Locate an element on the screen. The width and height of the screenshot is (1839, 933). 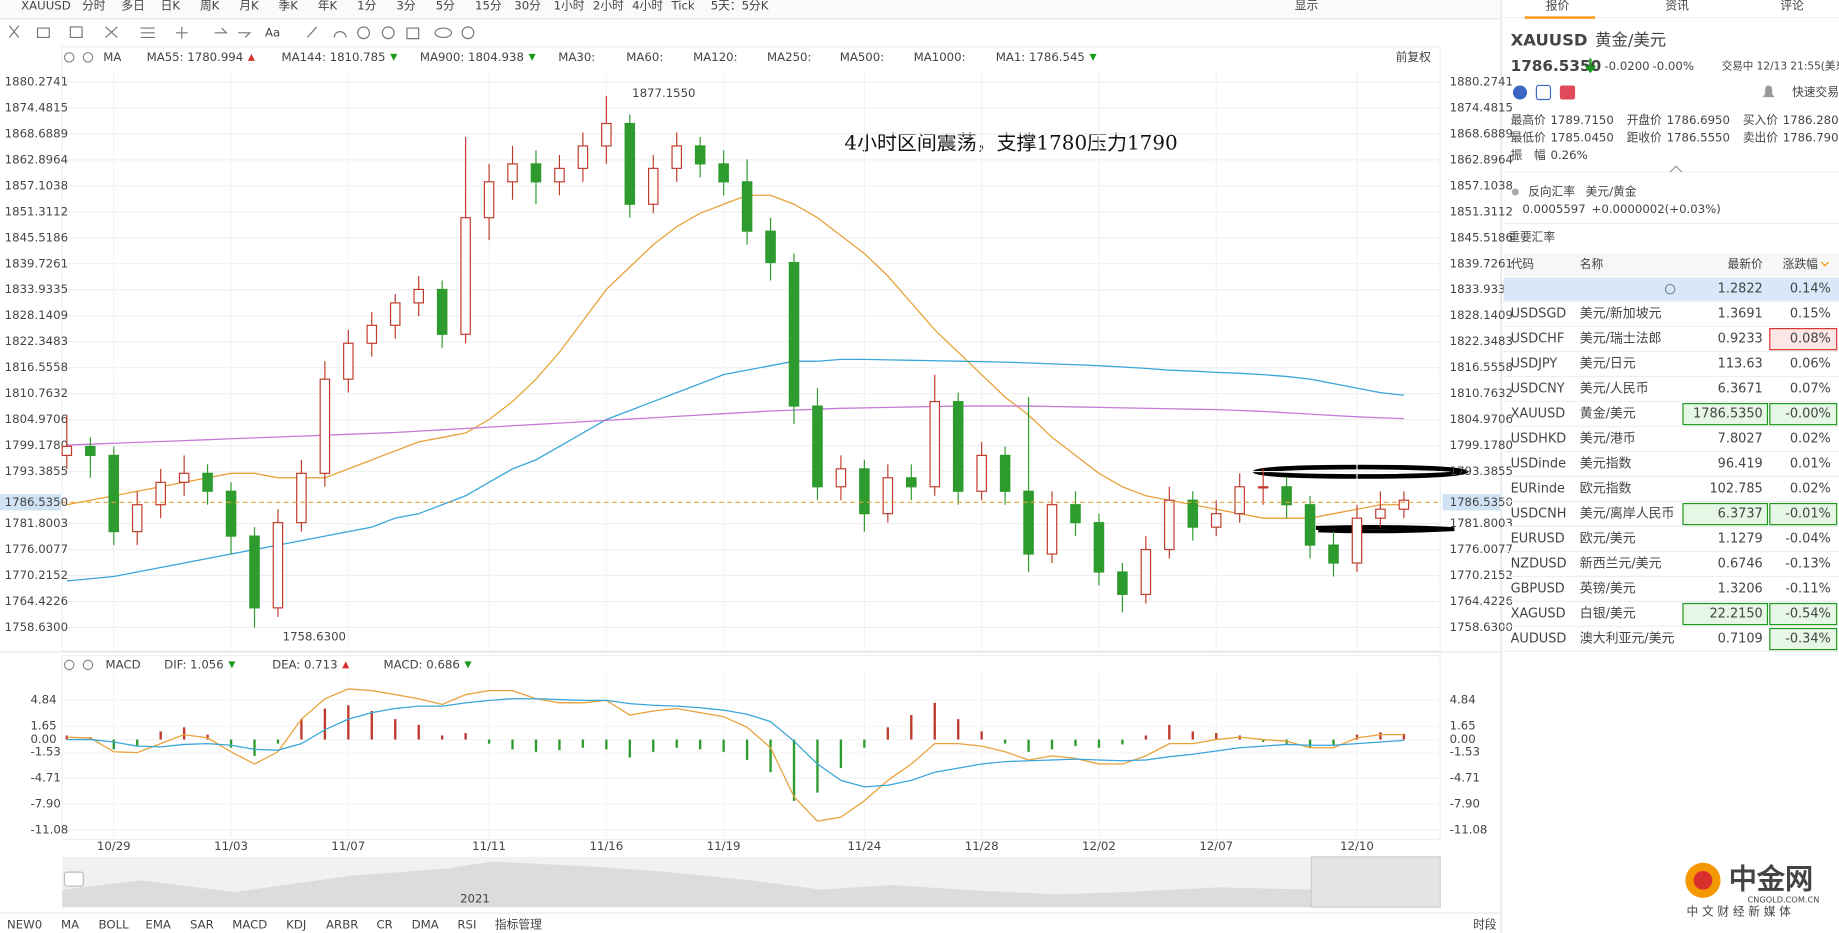
rate-code: USDCNY is located at coordinates (1538, 389).